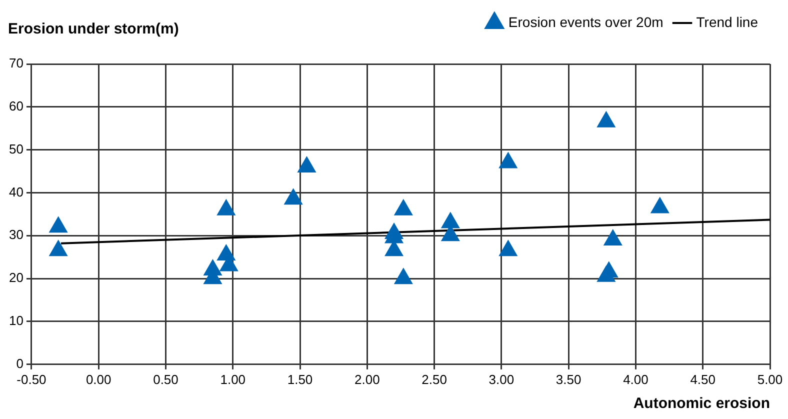  What do you see at coordinates (16, 192) in the screenshot?
I see `y-tick-label: 40` at bounding box center [16, 192].